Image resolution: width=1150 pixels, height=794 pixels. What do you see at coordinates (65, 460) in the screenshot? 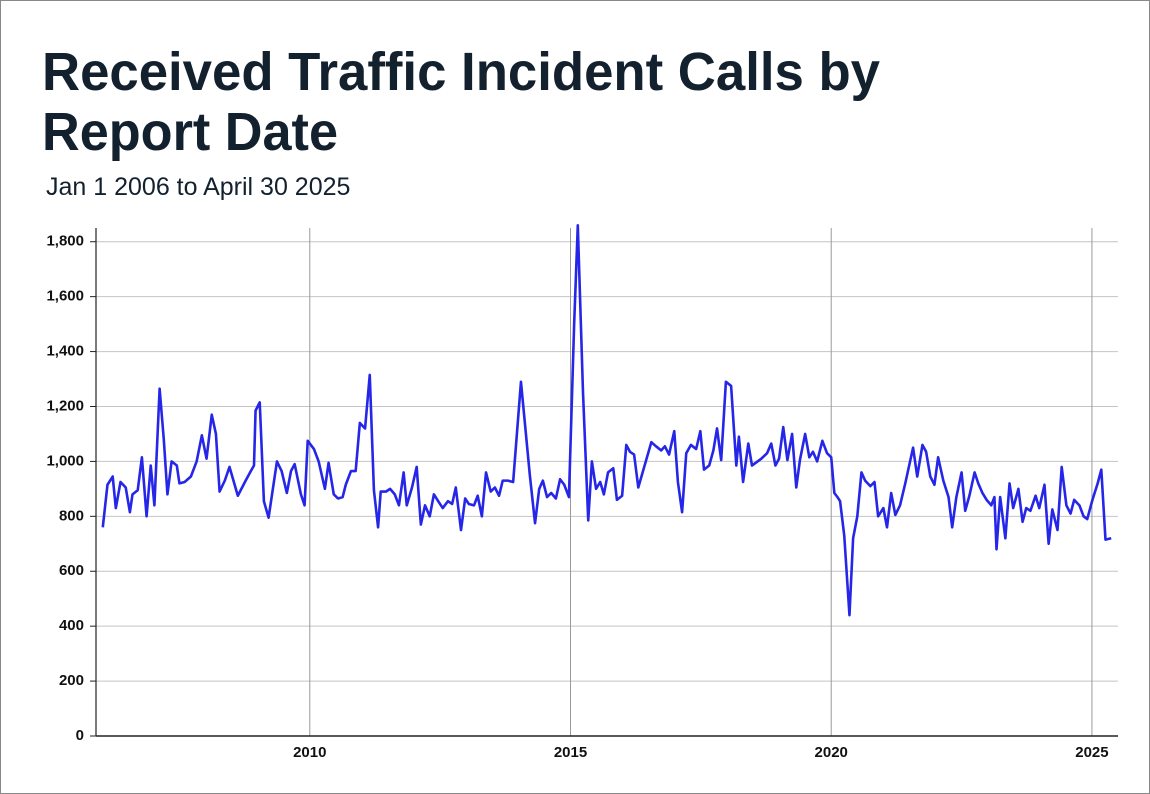
I see `y-tick-label: 1,000` at bounding box center [65, 460].